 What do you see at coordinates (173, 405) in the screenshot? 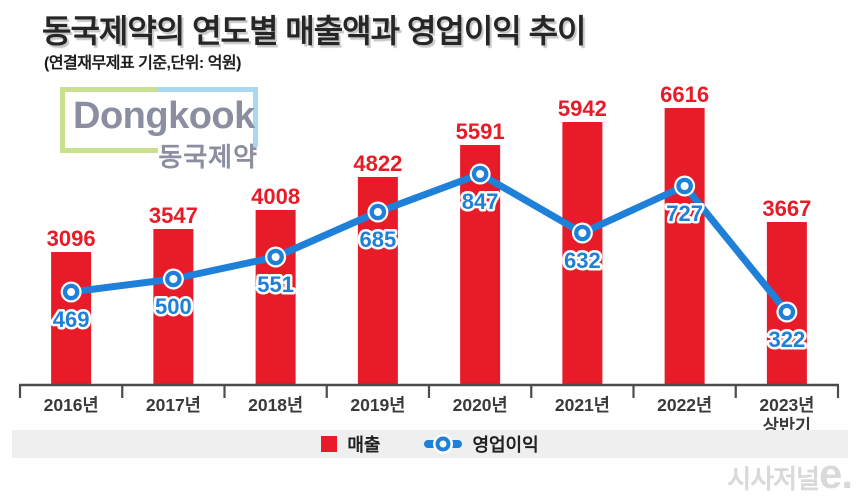
I see `x-axis-label: 2017년` at bounding box center [173, 405].